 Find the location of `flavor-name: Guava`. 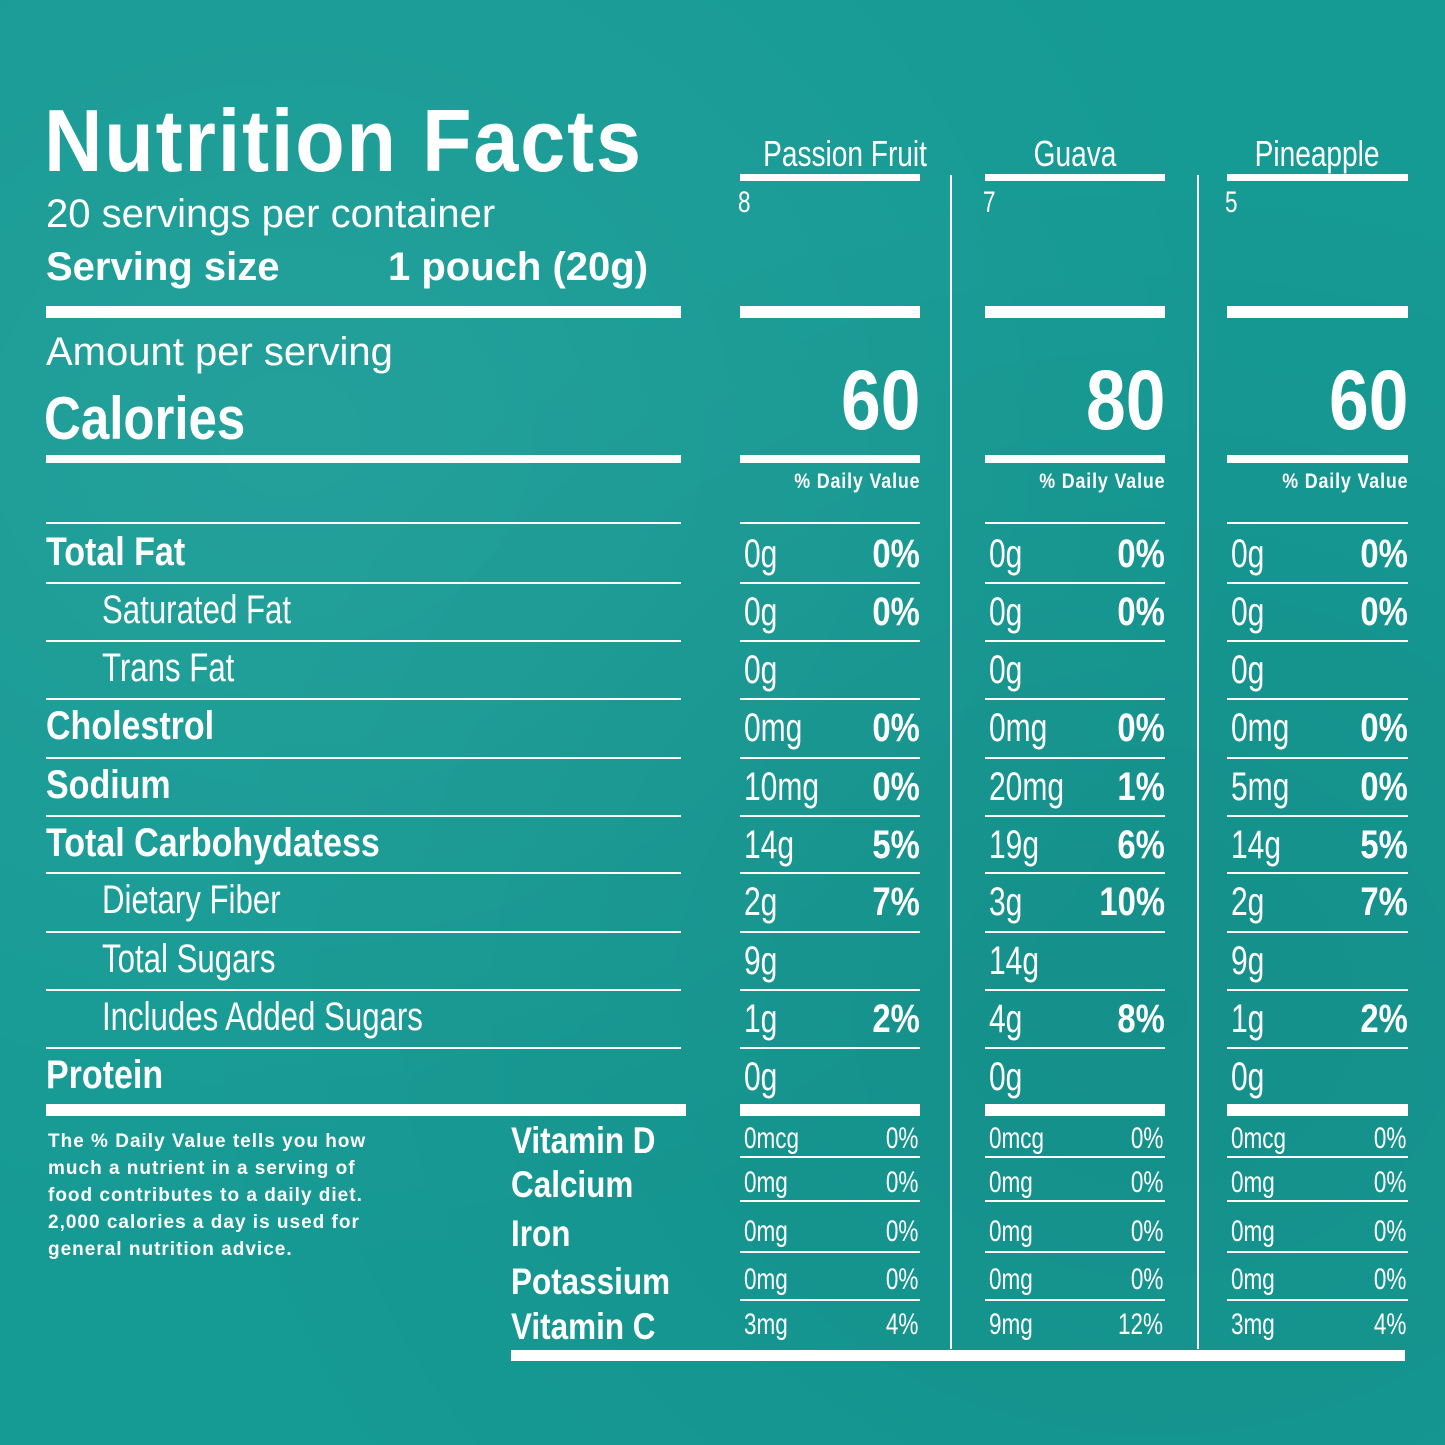

flavor-name: Guava is located at coordinates (1075, 154).